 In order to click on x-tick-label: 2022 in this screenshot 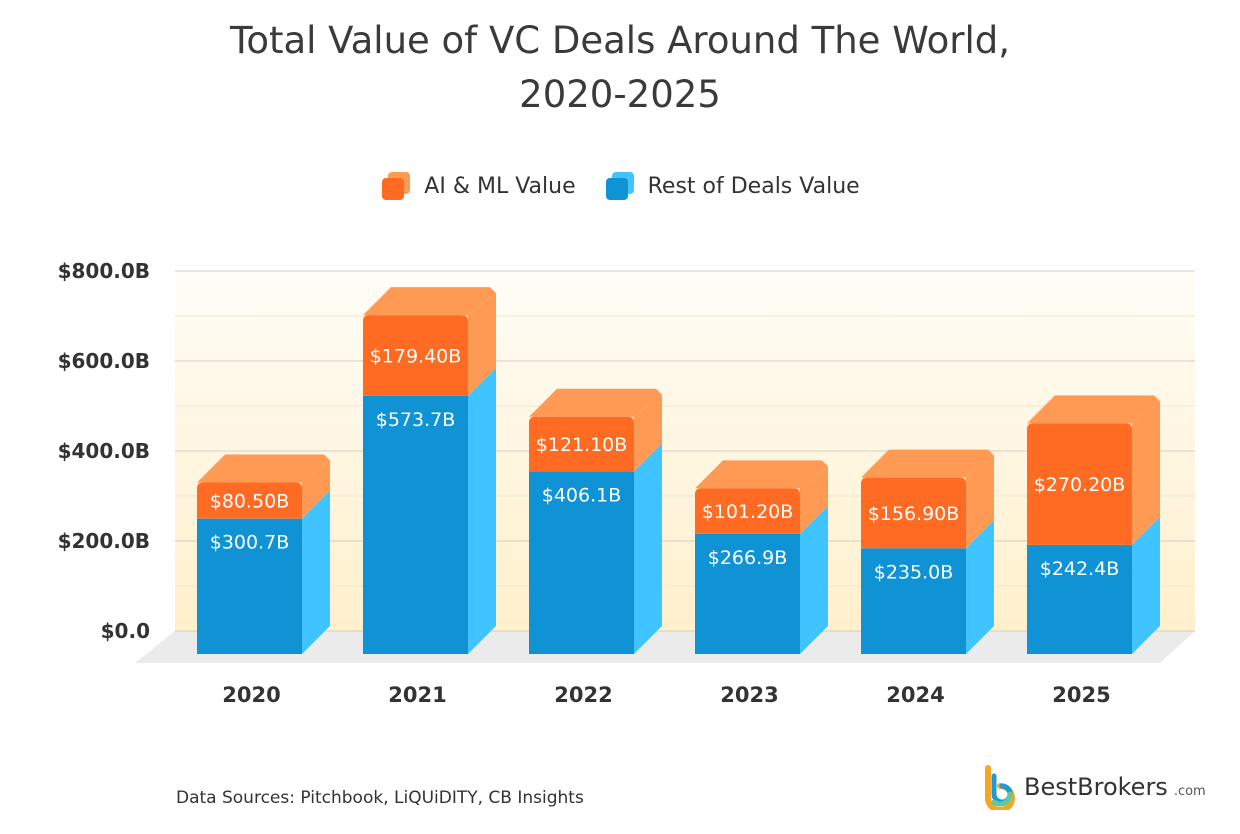, I will do `click(583, 695)`.